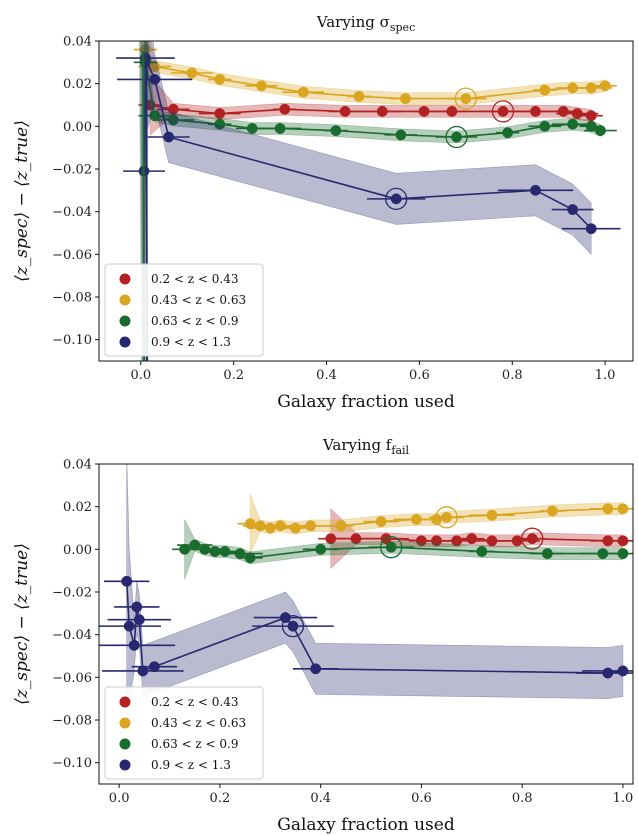  What do you see at coordinates (366, 446) in the screenshot?
I see `chart-title: Varying ffail` at bounding box center [366, 446].